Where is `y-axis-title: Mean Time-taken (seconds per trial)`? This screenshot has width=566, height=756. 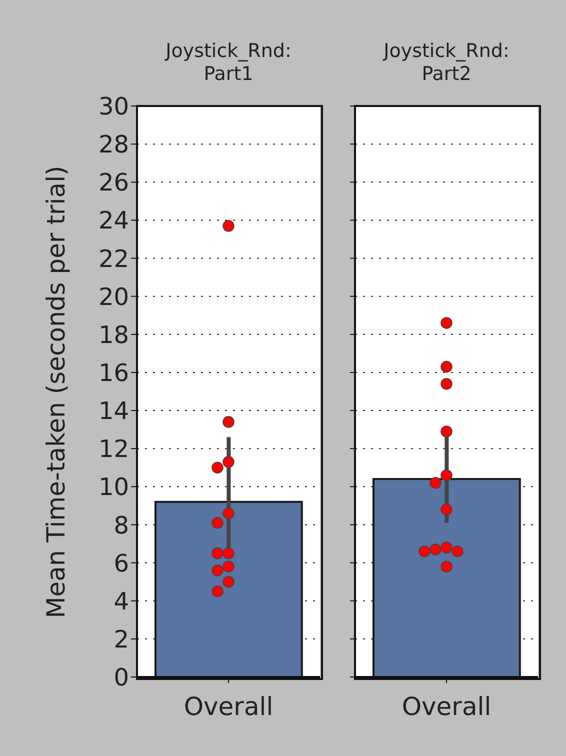 y-axis-title: Mean Time-taken (seconds per trial) is located at coordinates (56, 392).